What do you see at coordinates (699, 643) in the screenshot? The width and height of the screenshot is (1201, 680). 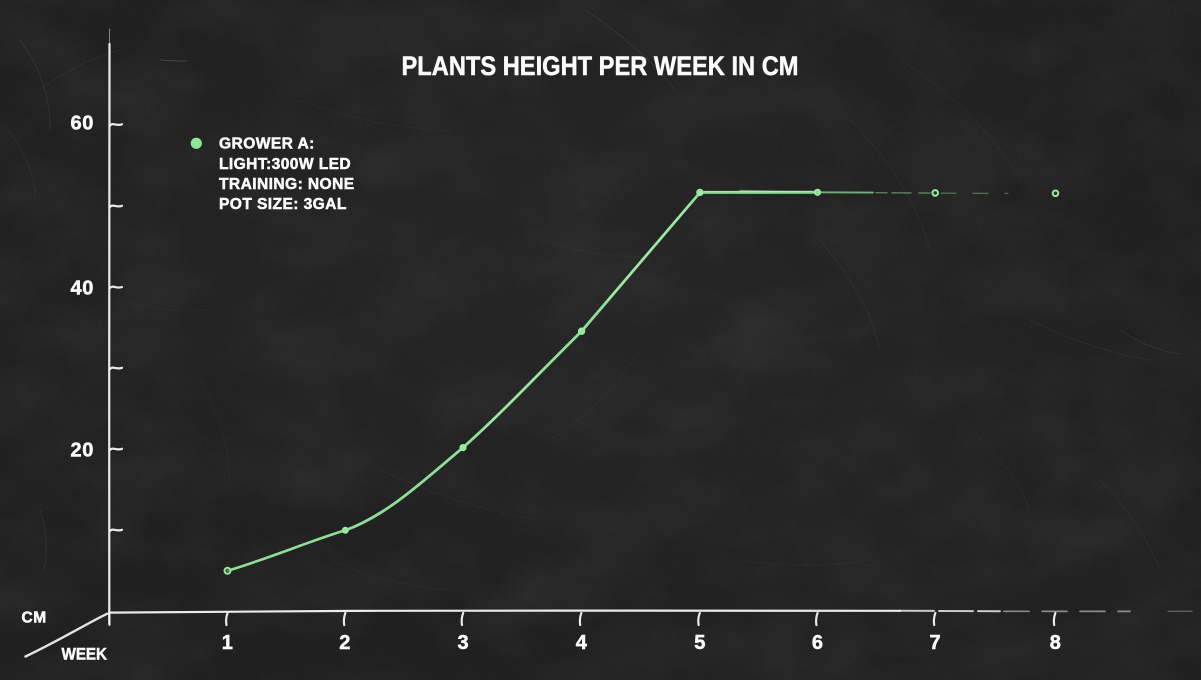 I see `svg-text: 5` at bounding box center [699, 643].